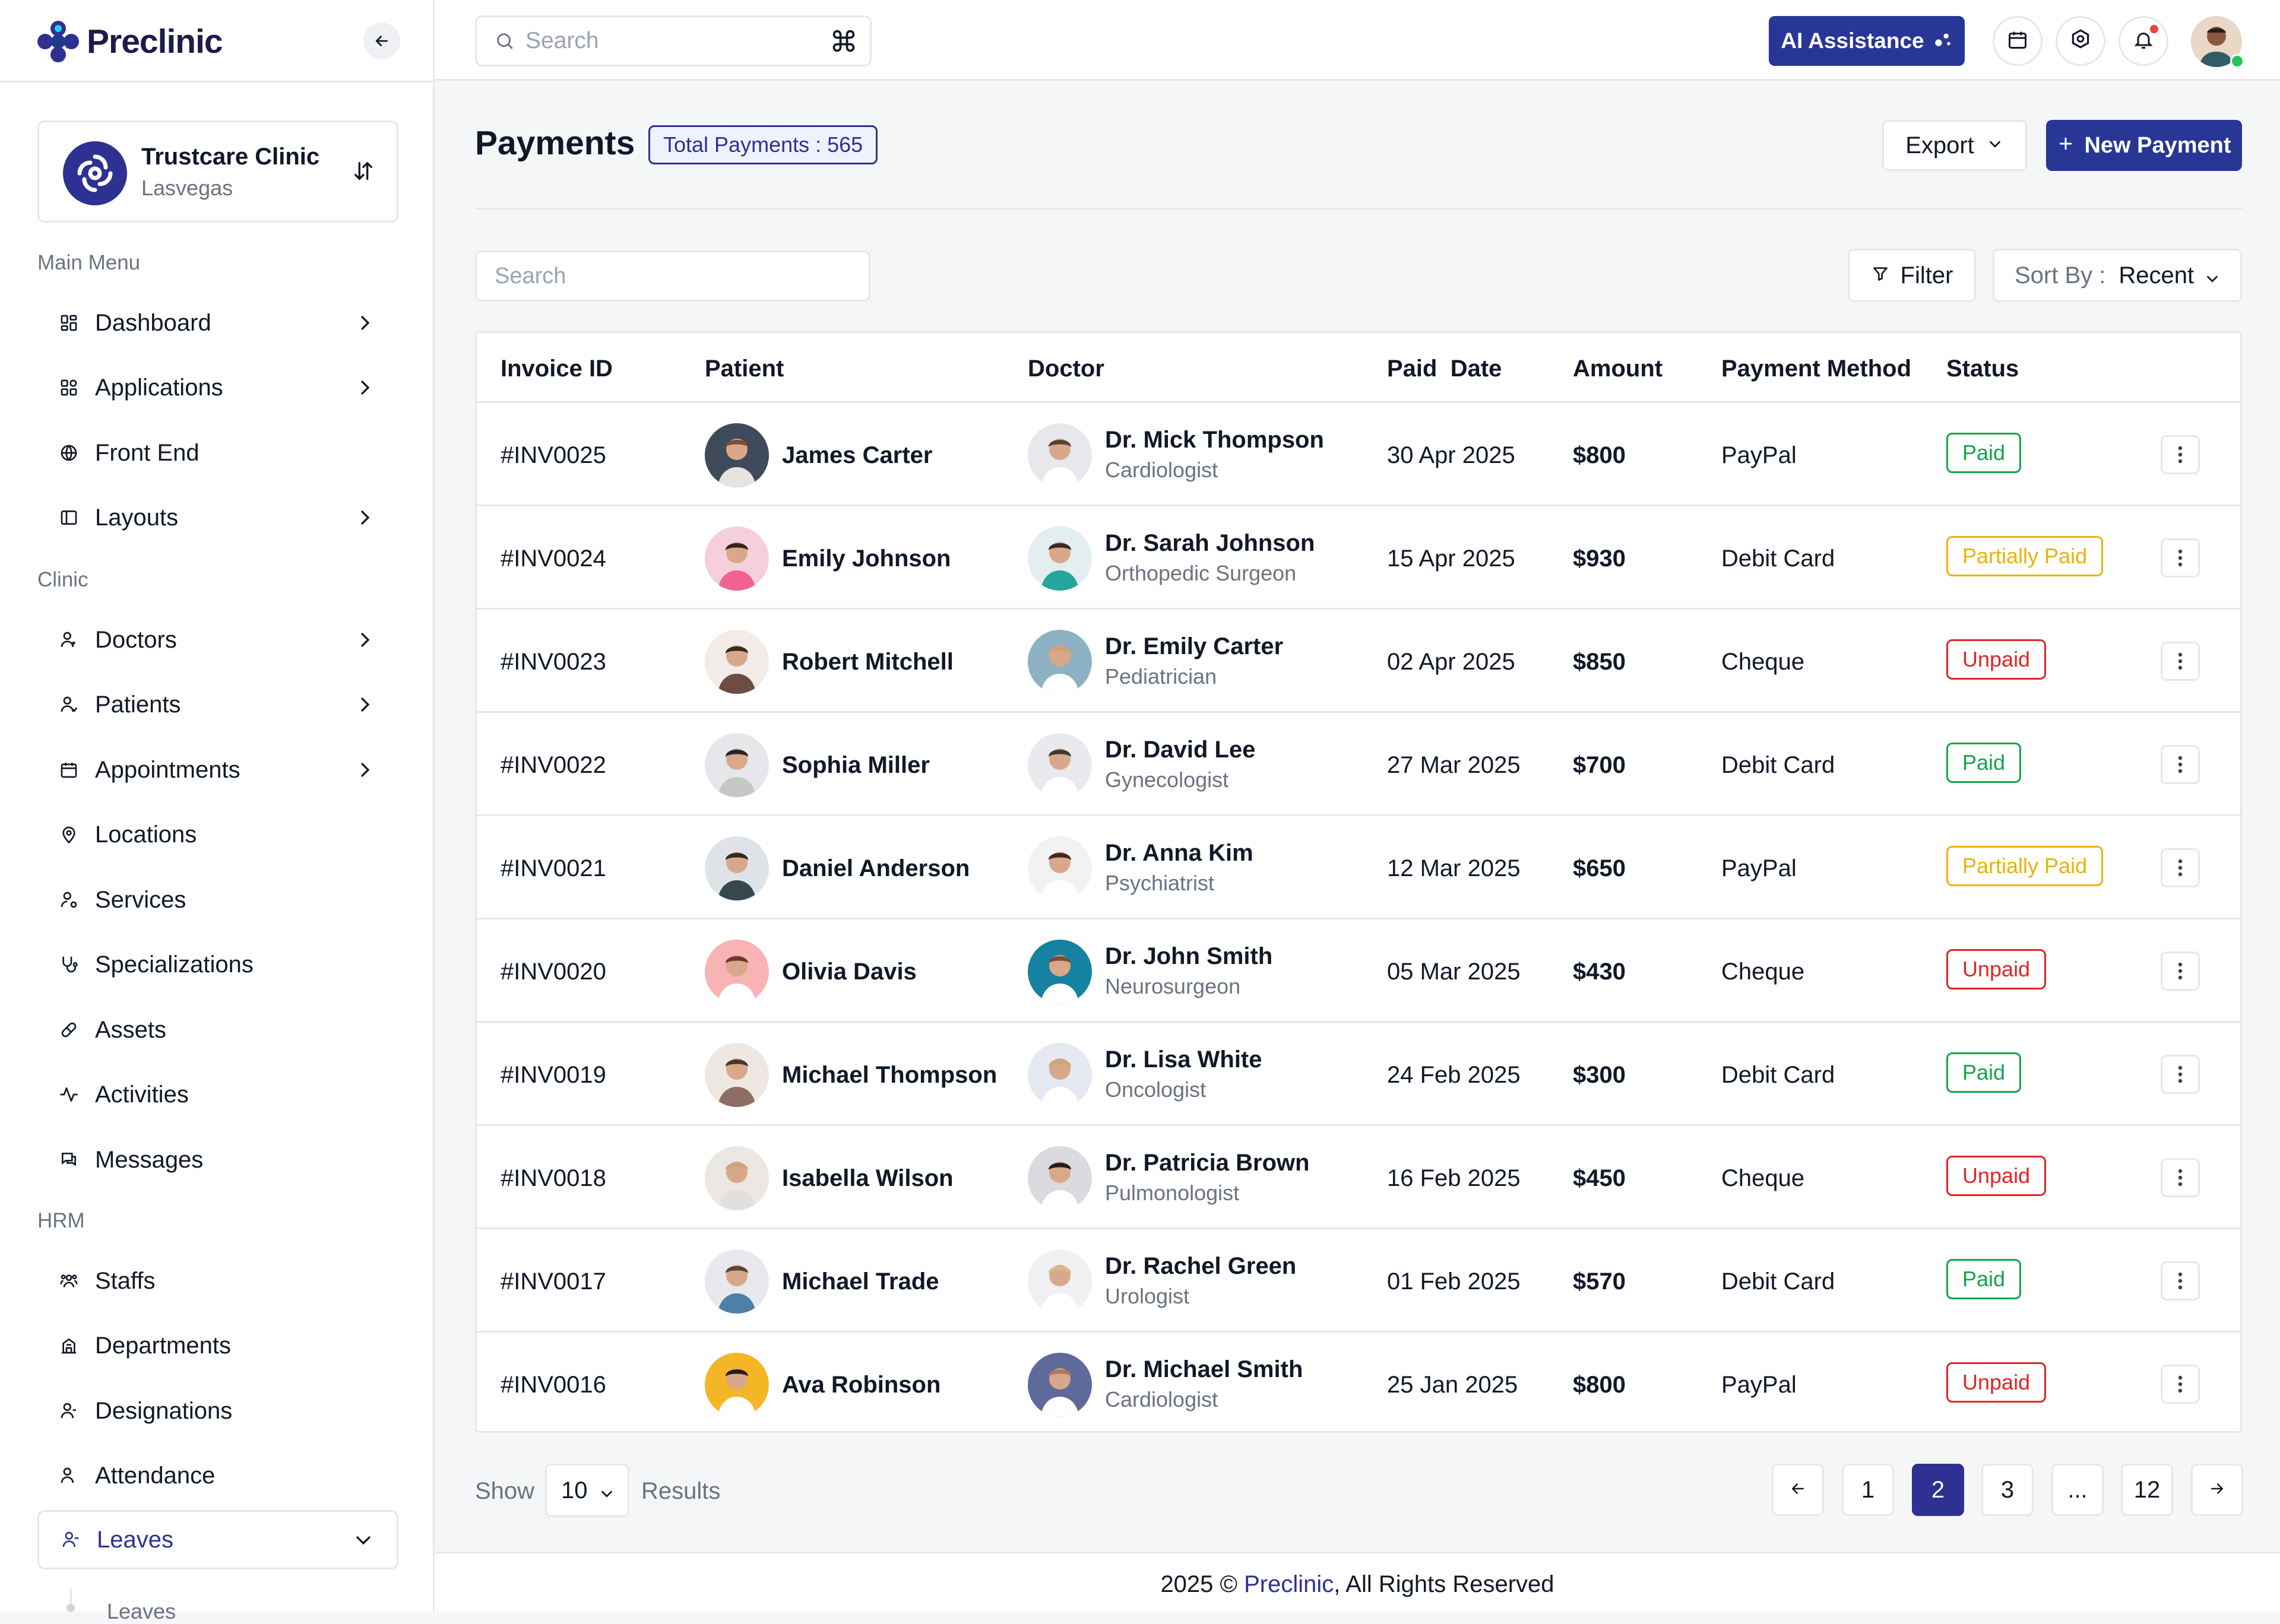 The height and width of the screenshot is (1624, 2280). I want to click on doctor-name: Dr. Lisa White, so click(1183, 1059).